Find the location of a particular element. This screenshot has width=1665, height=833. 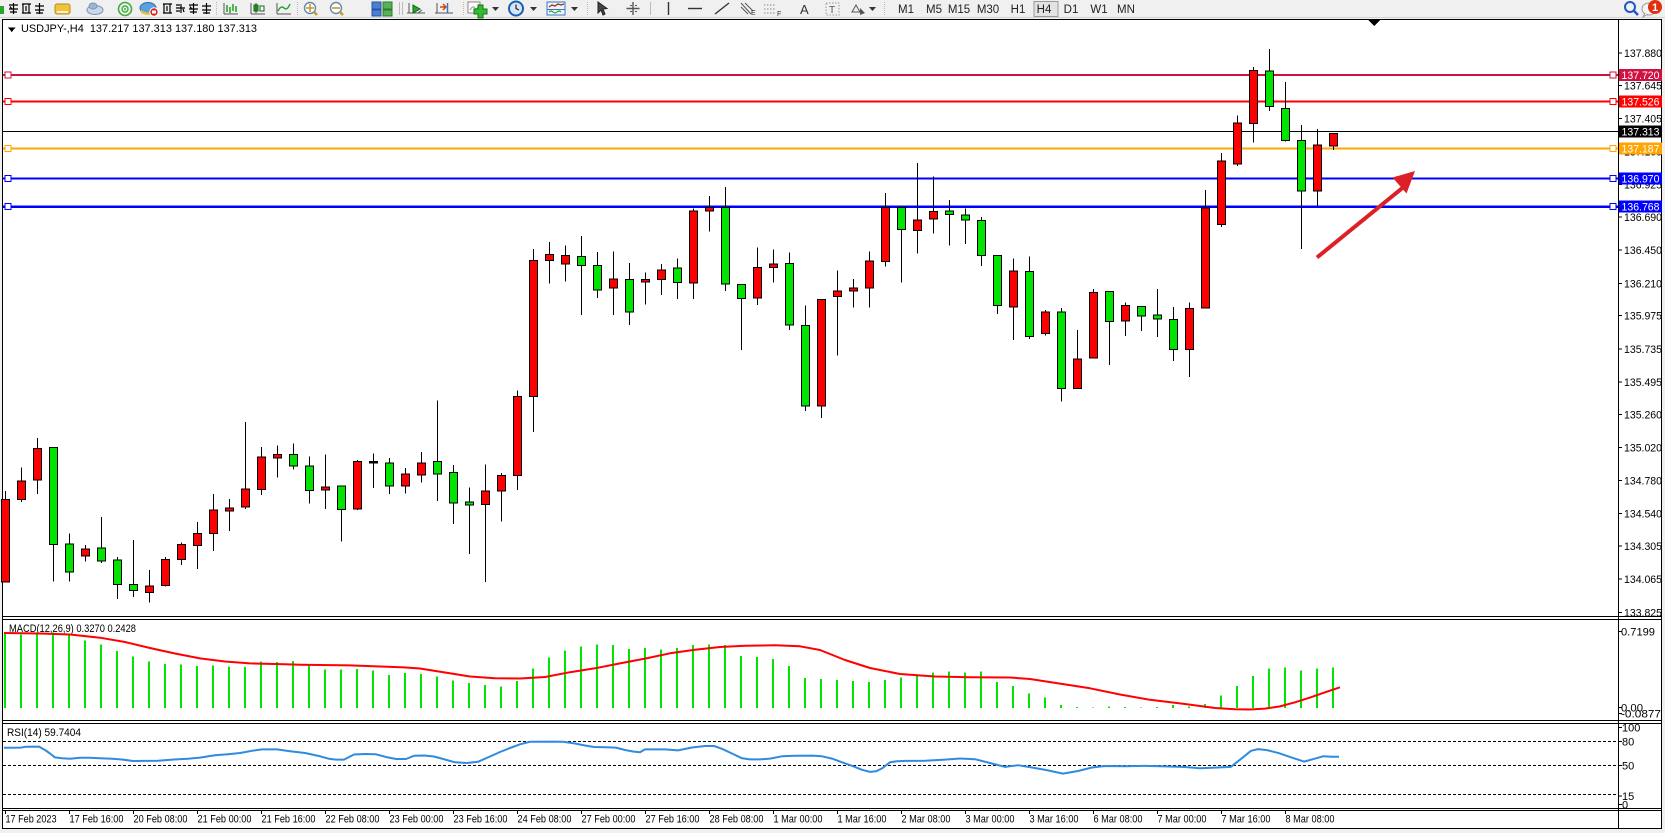

svg-text: 135.495 is located at coordinates (1643, 383).